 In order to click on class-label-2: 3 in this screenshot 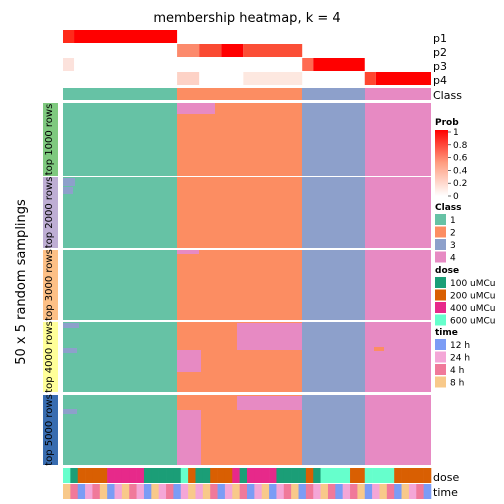, I will do `click(453, 246)`.